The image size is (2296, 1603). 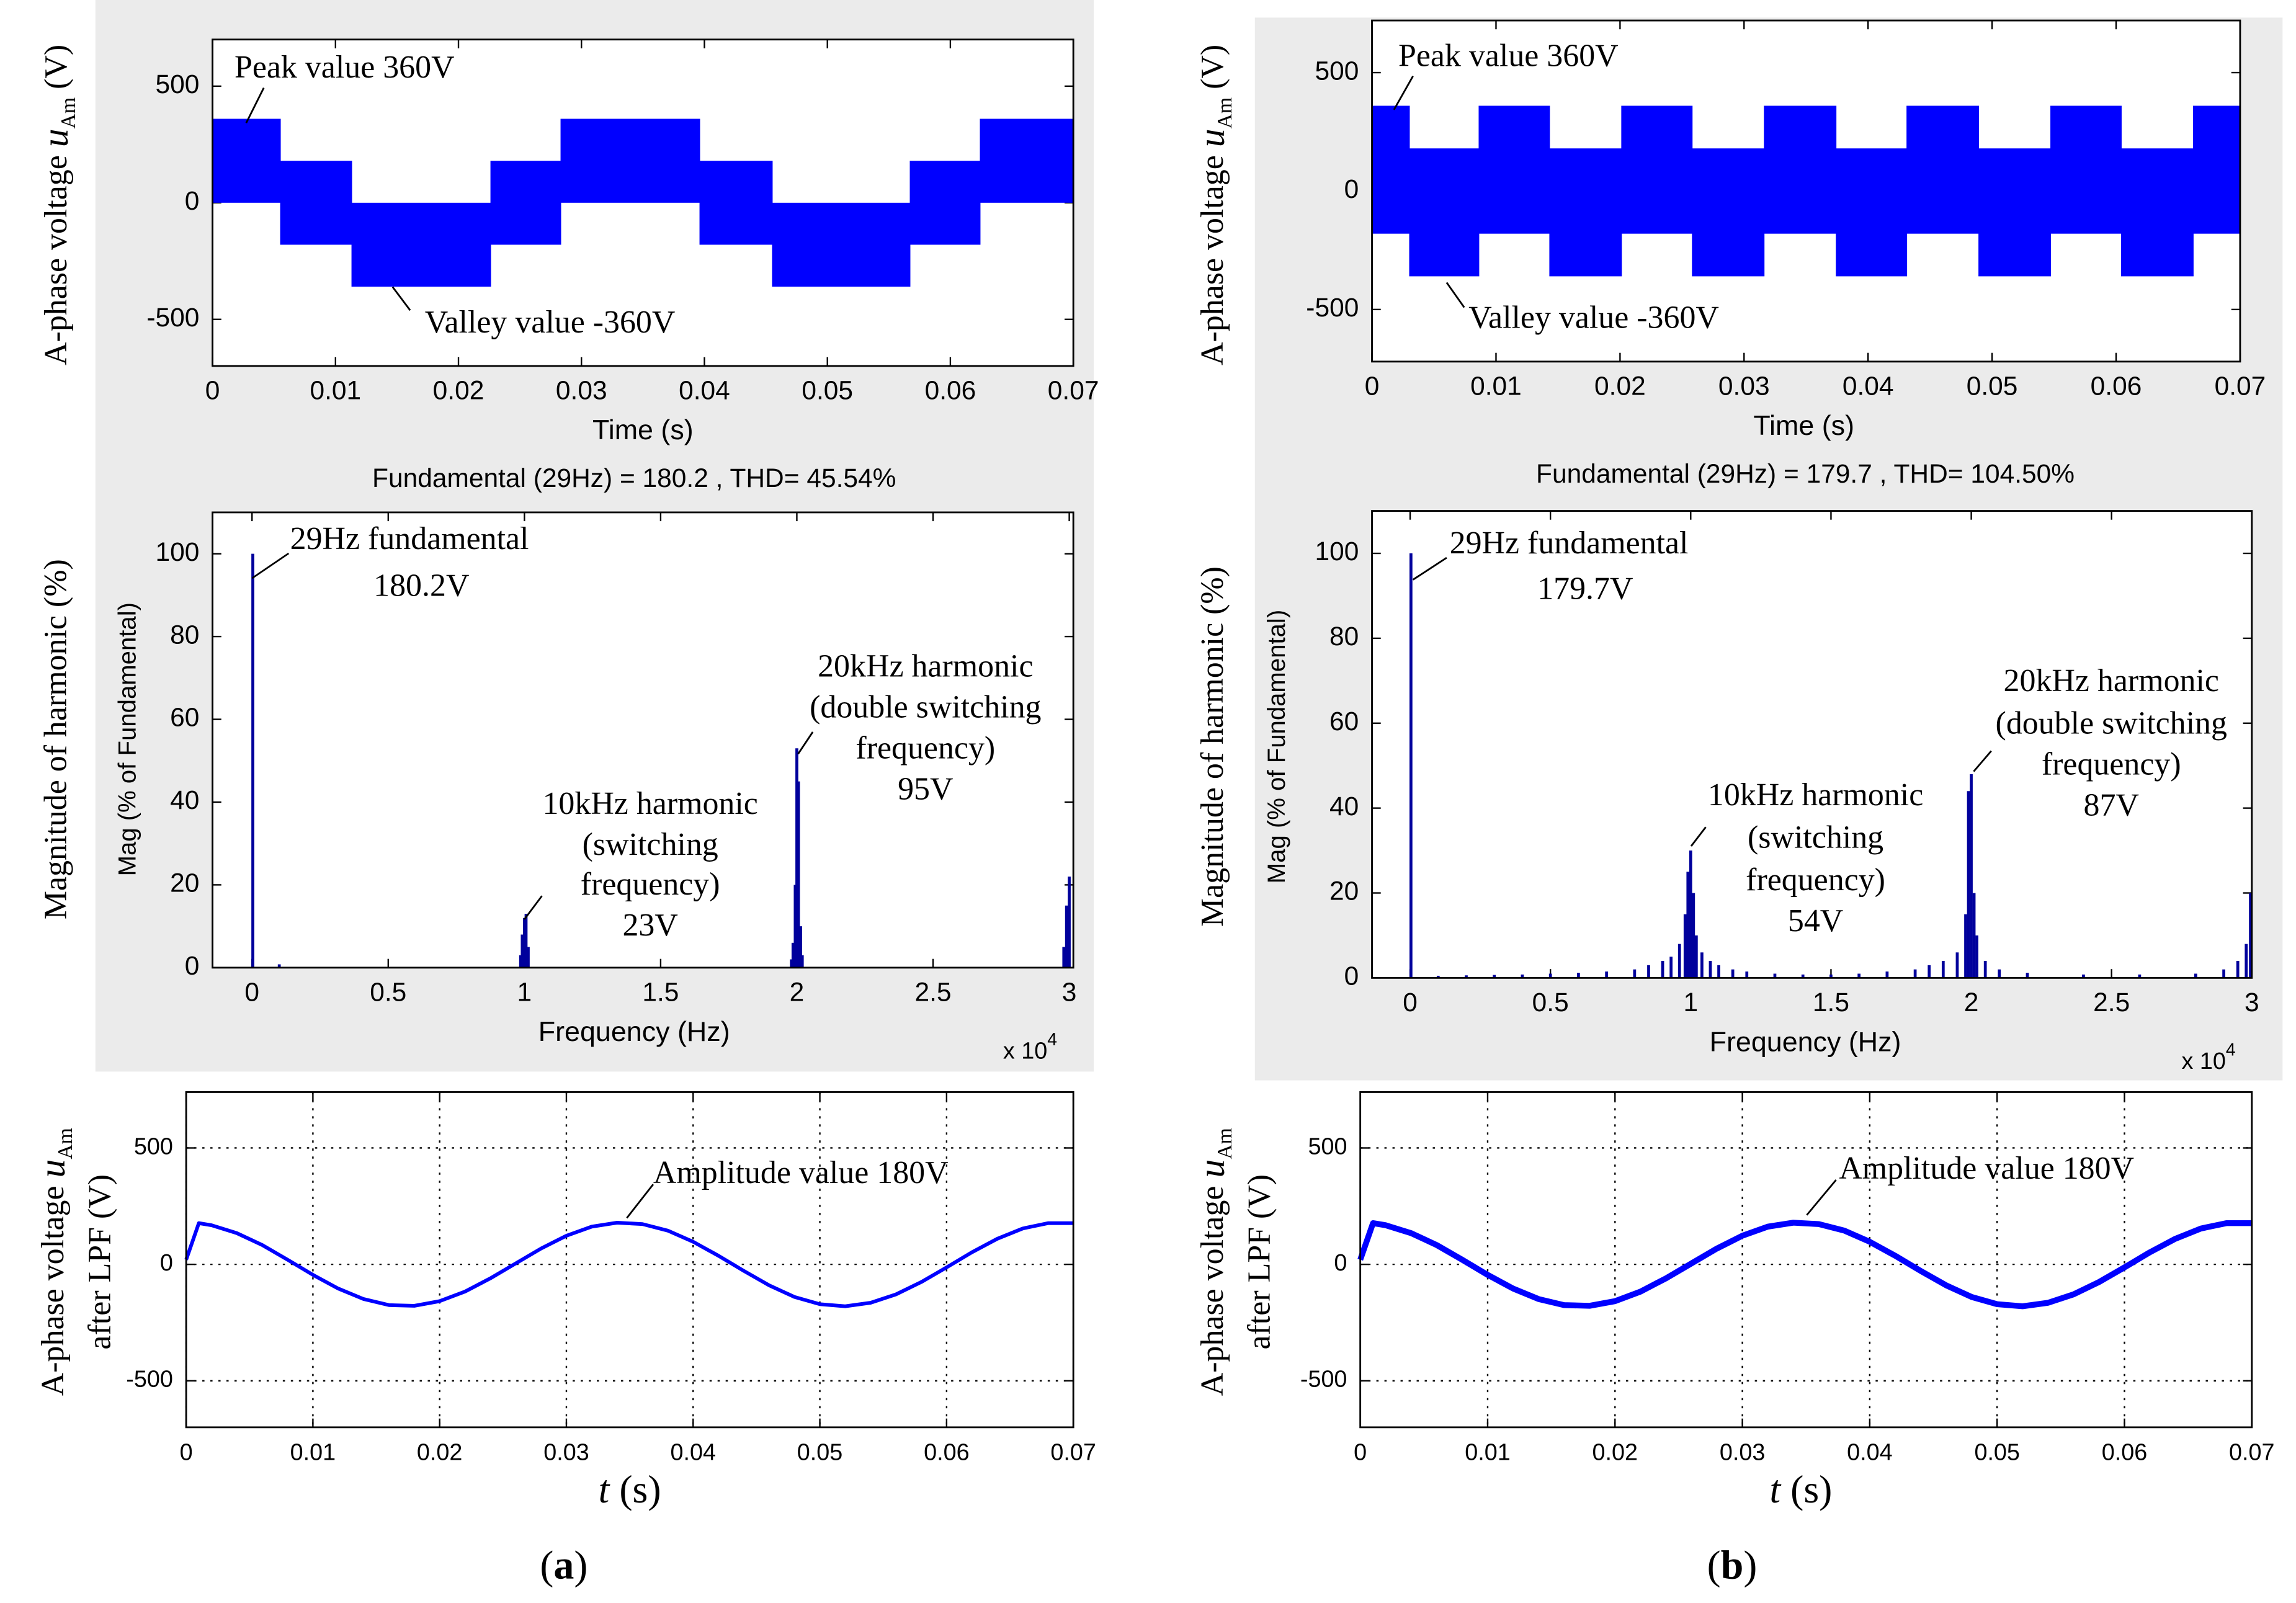 What do you see at coordinates (563, 1565) in the screenshot?
I see `caption-letter: a` at bounding box center [563, 1565].